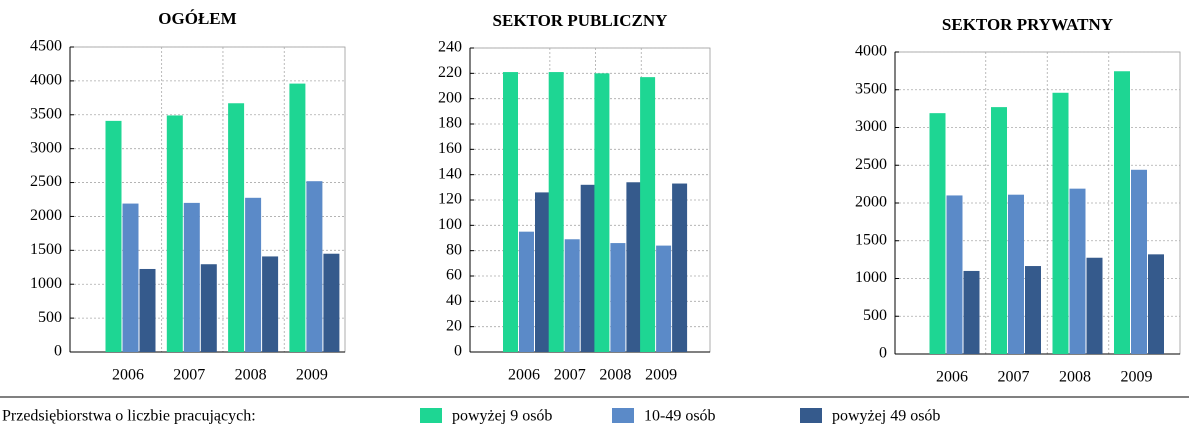 The height and width of the screenshot is (432, 1189). I want to click on y-tick-label: 4500, so click(46, 46).